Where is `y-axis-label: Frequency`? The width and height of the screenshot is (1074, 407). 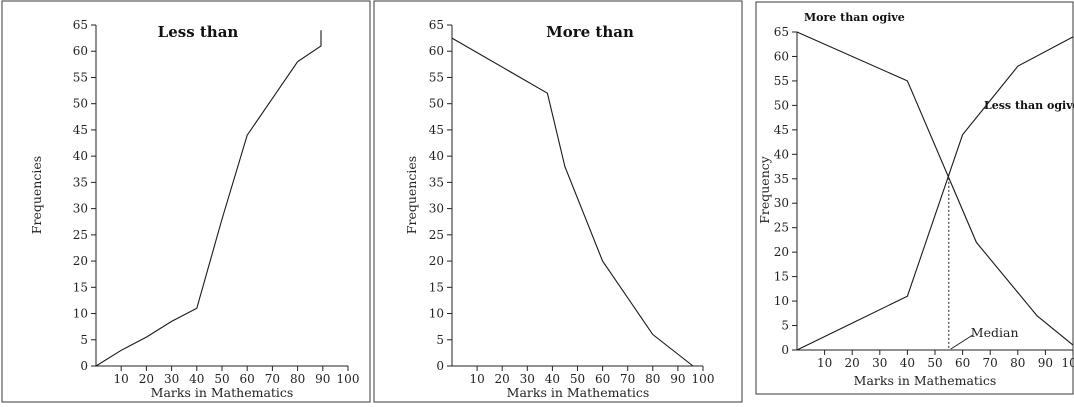 y-axis-label: Frequency is located at coordinates (764, 189).